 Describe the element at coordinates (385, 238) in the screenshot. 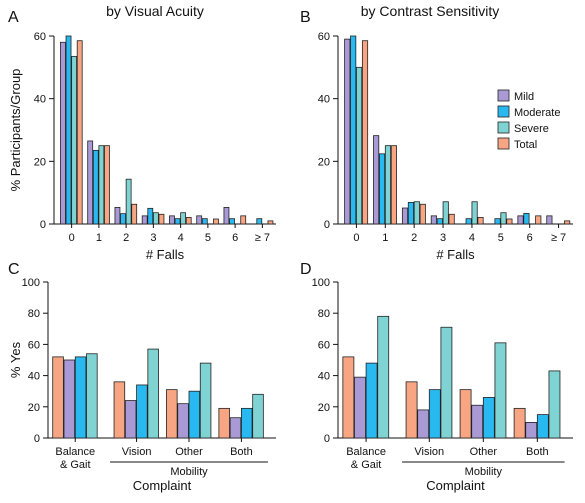

I see `x-tick-label: 1` at that location.